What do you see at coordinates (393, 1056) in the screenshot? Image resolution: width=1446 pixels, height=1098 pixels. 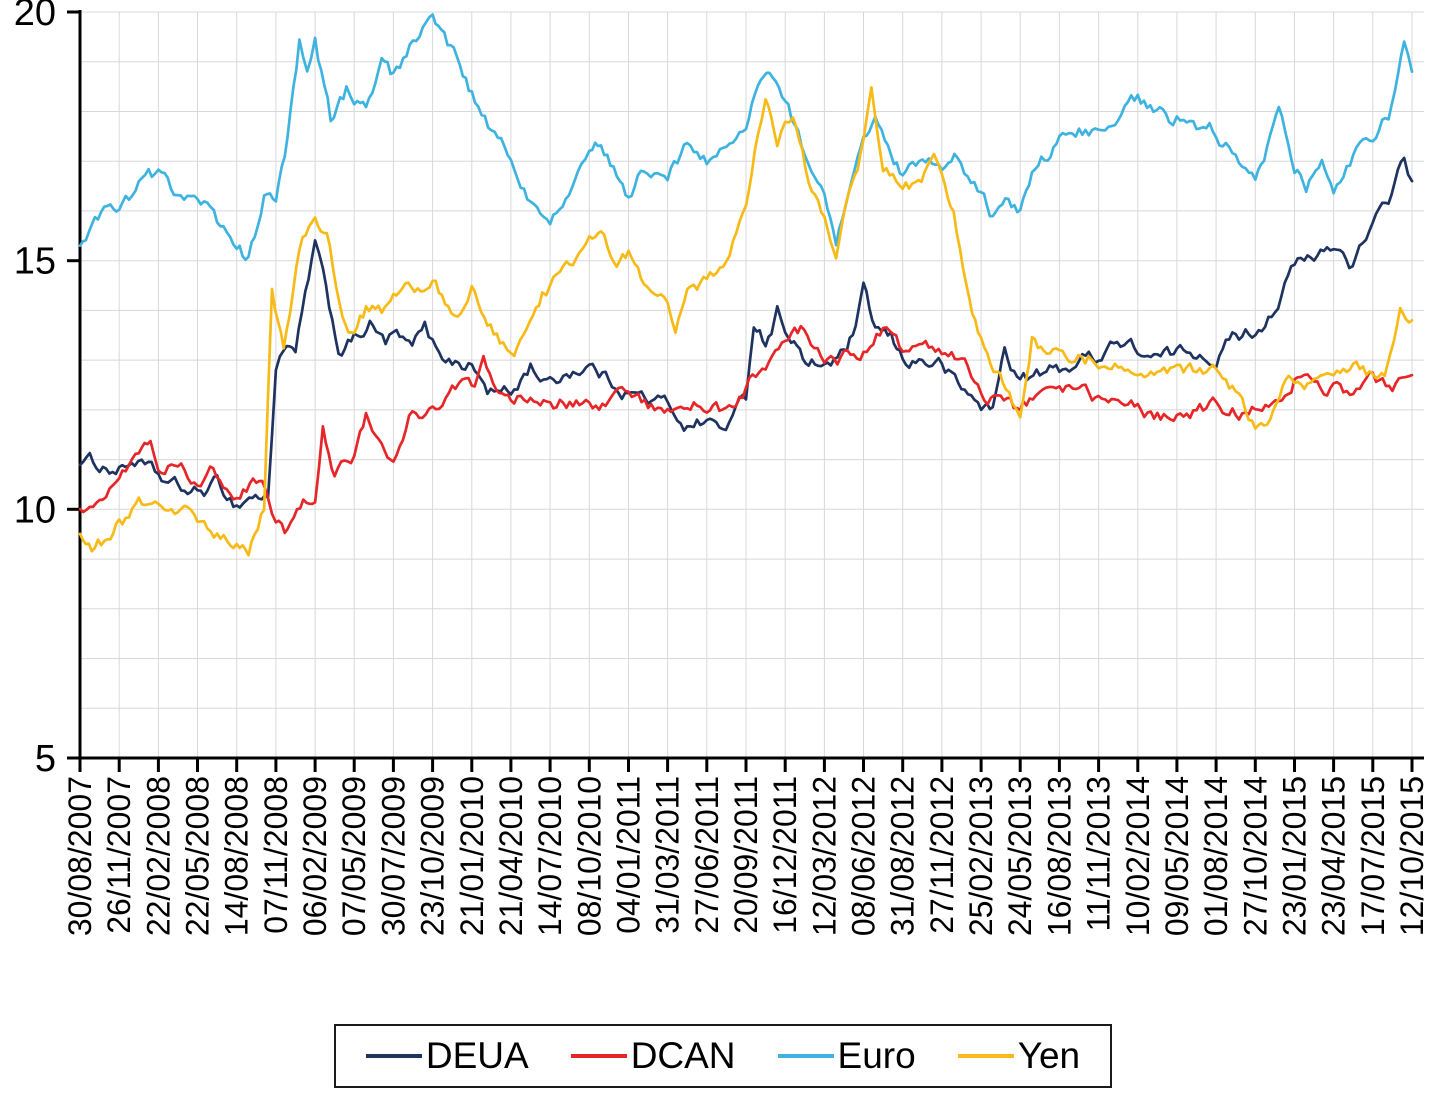 I see `legend-line-swatch-deua` at bounding box center [393, 1056].